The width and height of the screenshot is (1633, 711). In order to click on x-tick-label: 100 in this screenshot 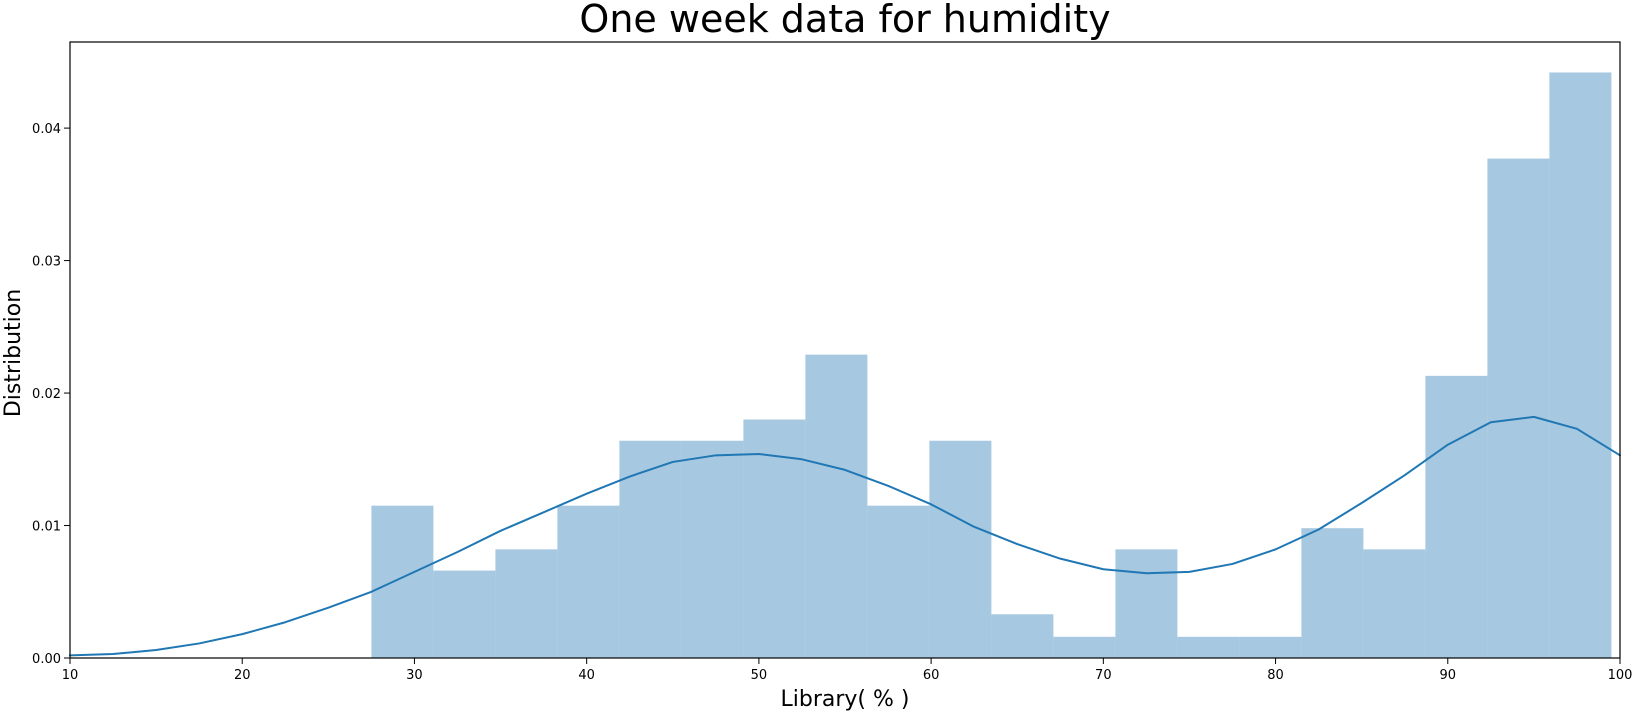, I will do `click(1620, 675)`.